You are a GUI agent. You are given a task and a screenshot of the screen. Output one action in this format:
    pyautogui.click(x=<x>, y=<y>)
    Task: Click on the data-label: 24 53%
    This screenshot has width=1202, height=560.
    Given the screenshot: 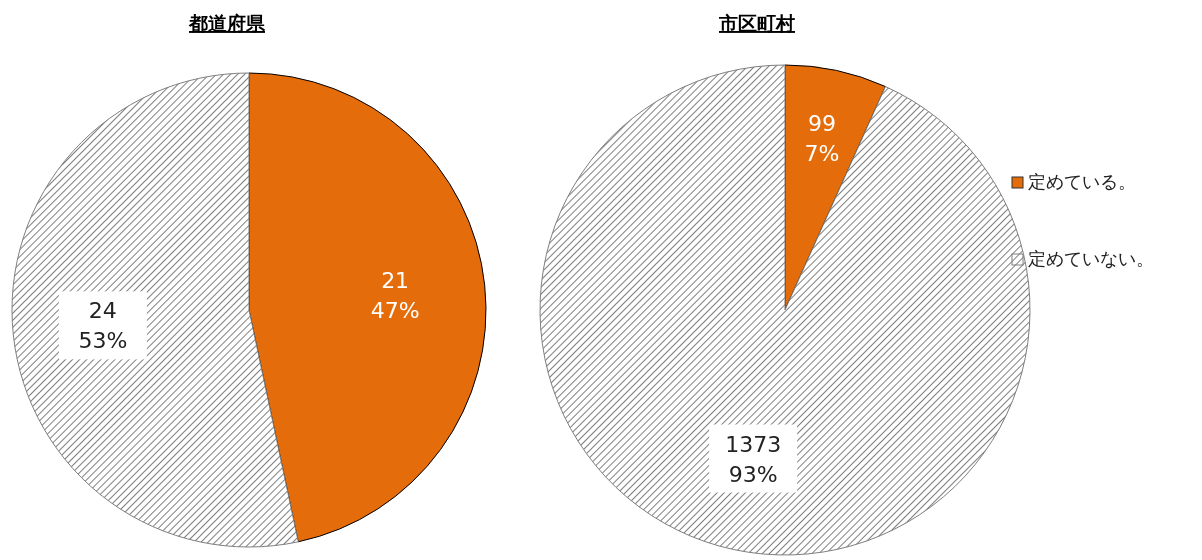 What is the action you would take?
    pyautogui.click(x=103, y=326)
    